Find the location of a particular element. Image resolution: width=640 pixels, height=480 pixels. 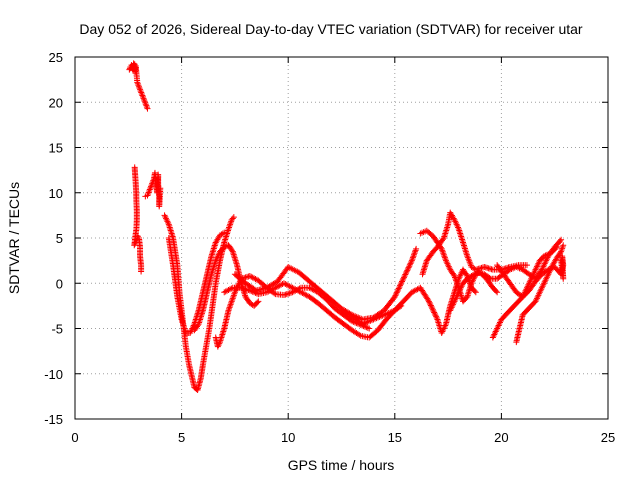

y-tick-label: 15 is located at coordinates (56, 148).